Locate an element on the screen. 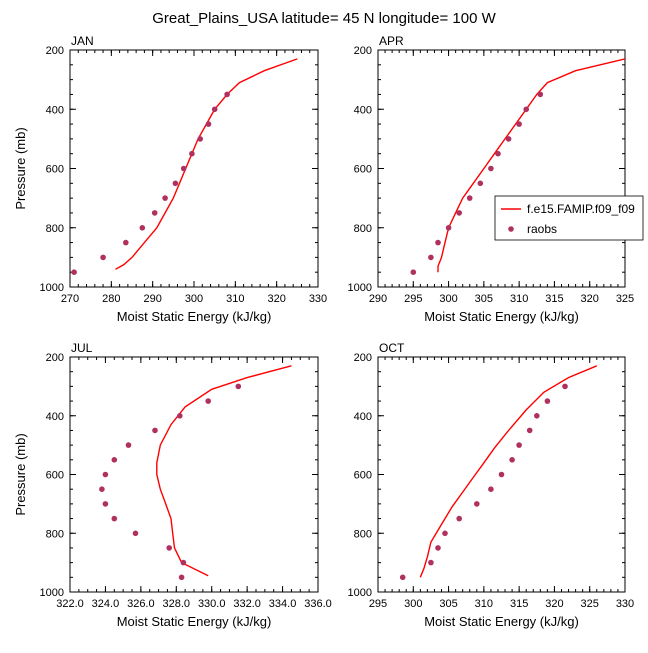 The image size is (648, 653). x-tick-label: 300 is located at coordinates (194, 299).